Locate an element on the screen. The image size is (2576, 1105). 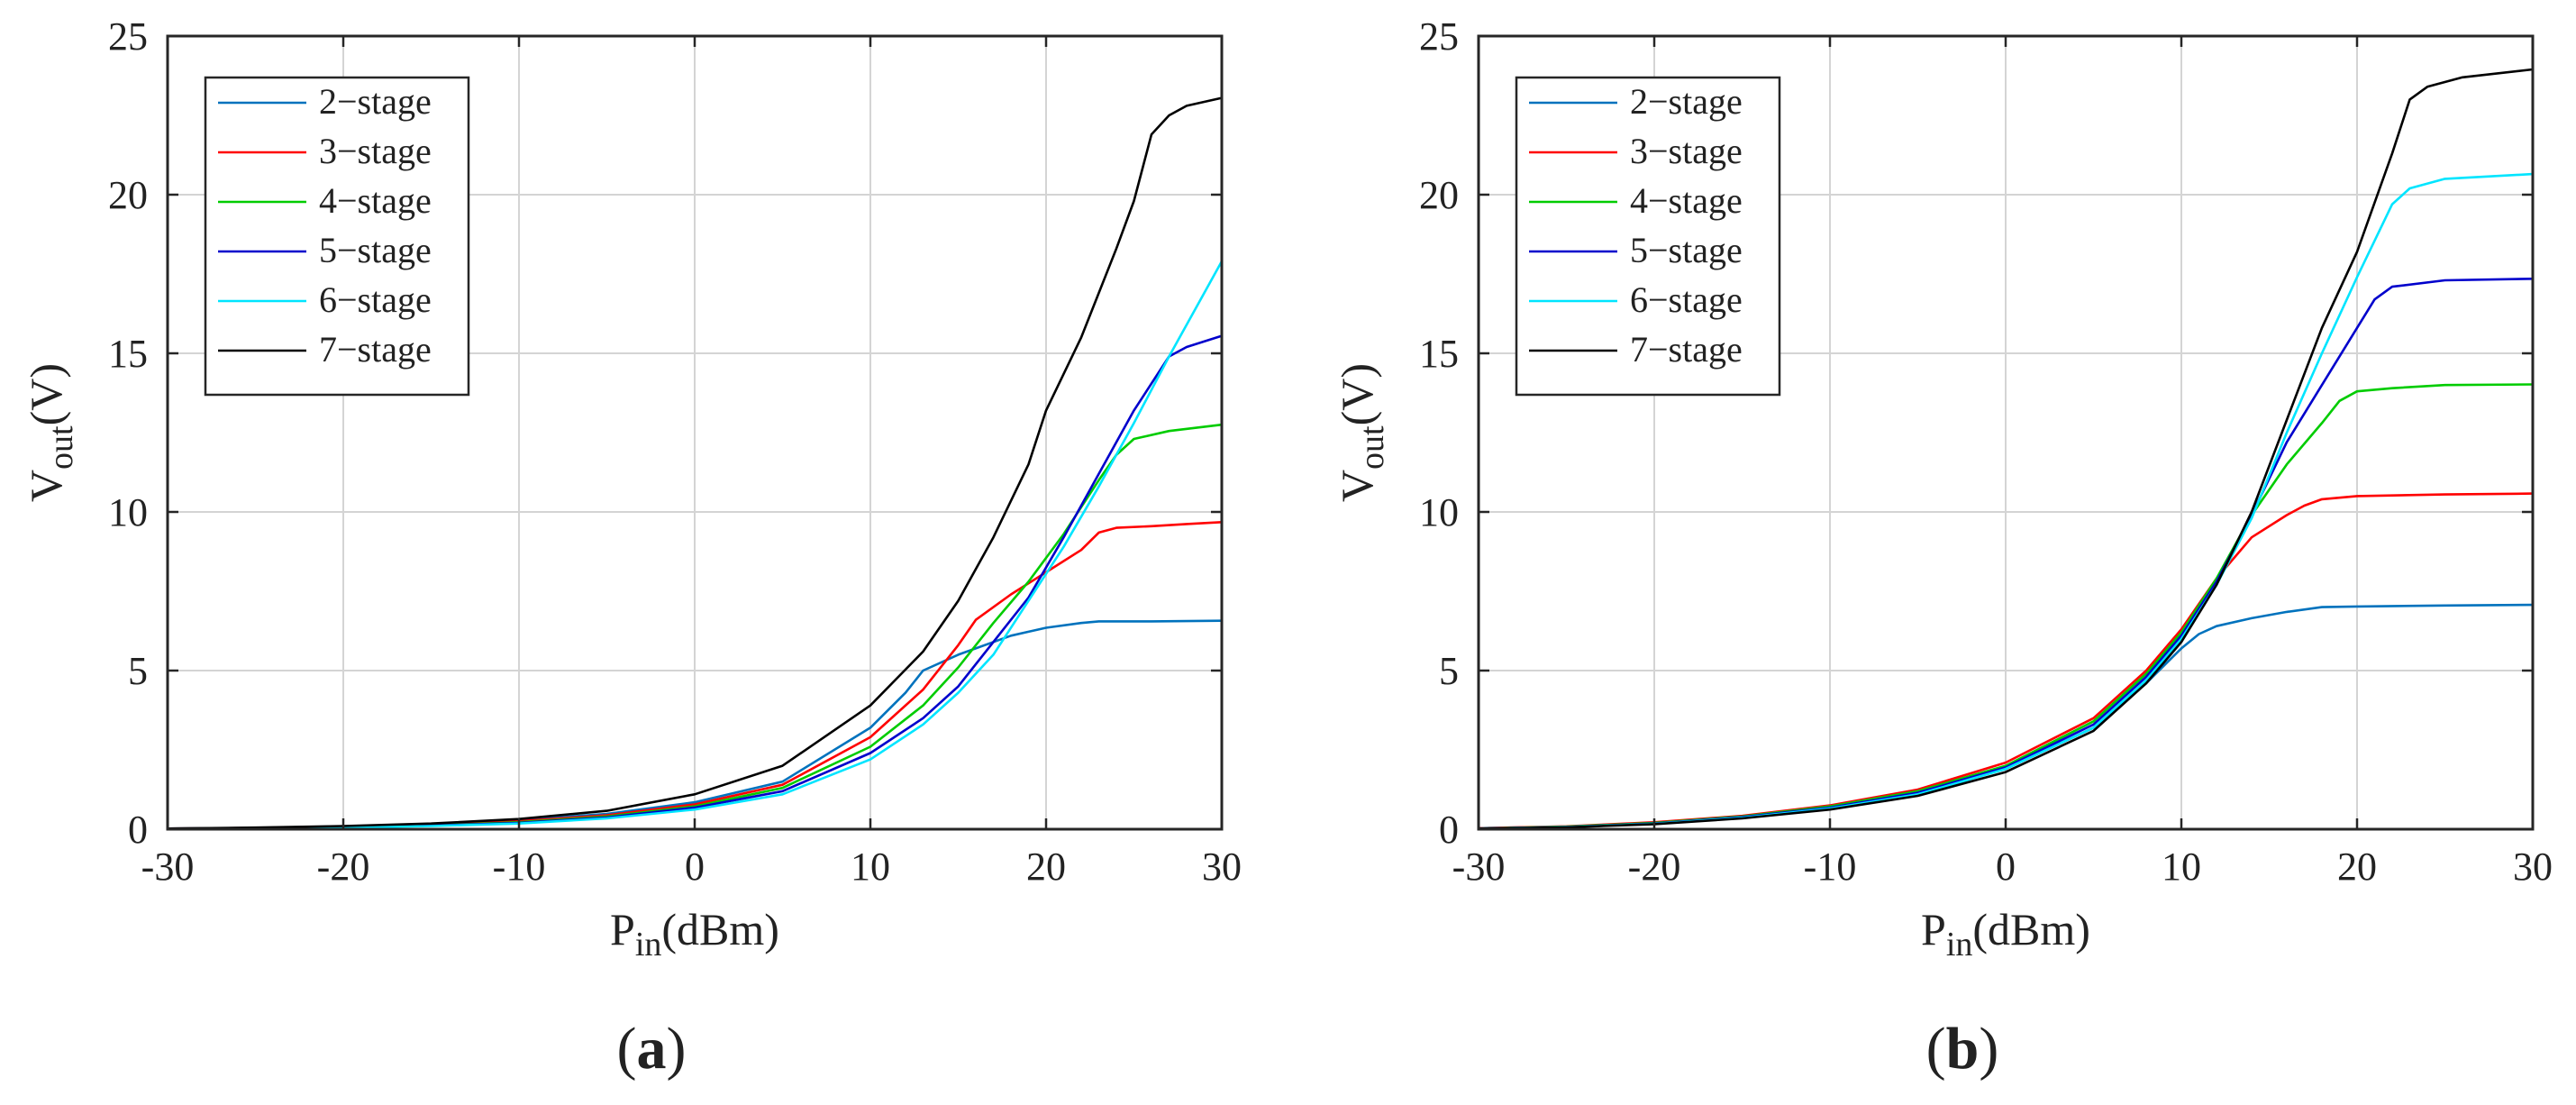
panel-label: (a) is located at coordinates (652, 1049).